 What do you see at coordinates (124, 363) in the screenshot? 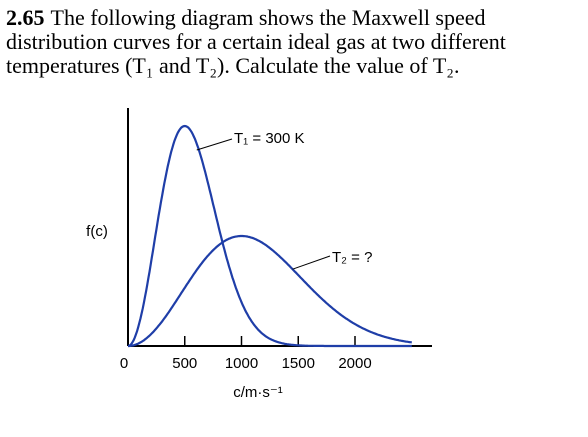
I see `x-tick-label-0: 0` at bounding box center [124, 363].